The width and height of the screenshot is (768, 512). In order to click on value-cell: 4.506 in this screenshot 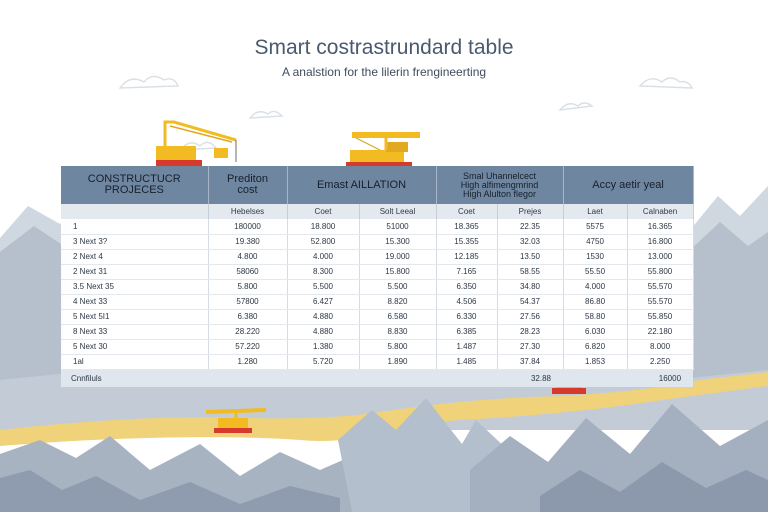, I will do `click(467, 302)`.